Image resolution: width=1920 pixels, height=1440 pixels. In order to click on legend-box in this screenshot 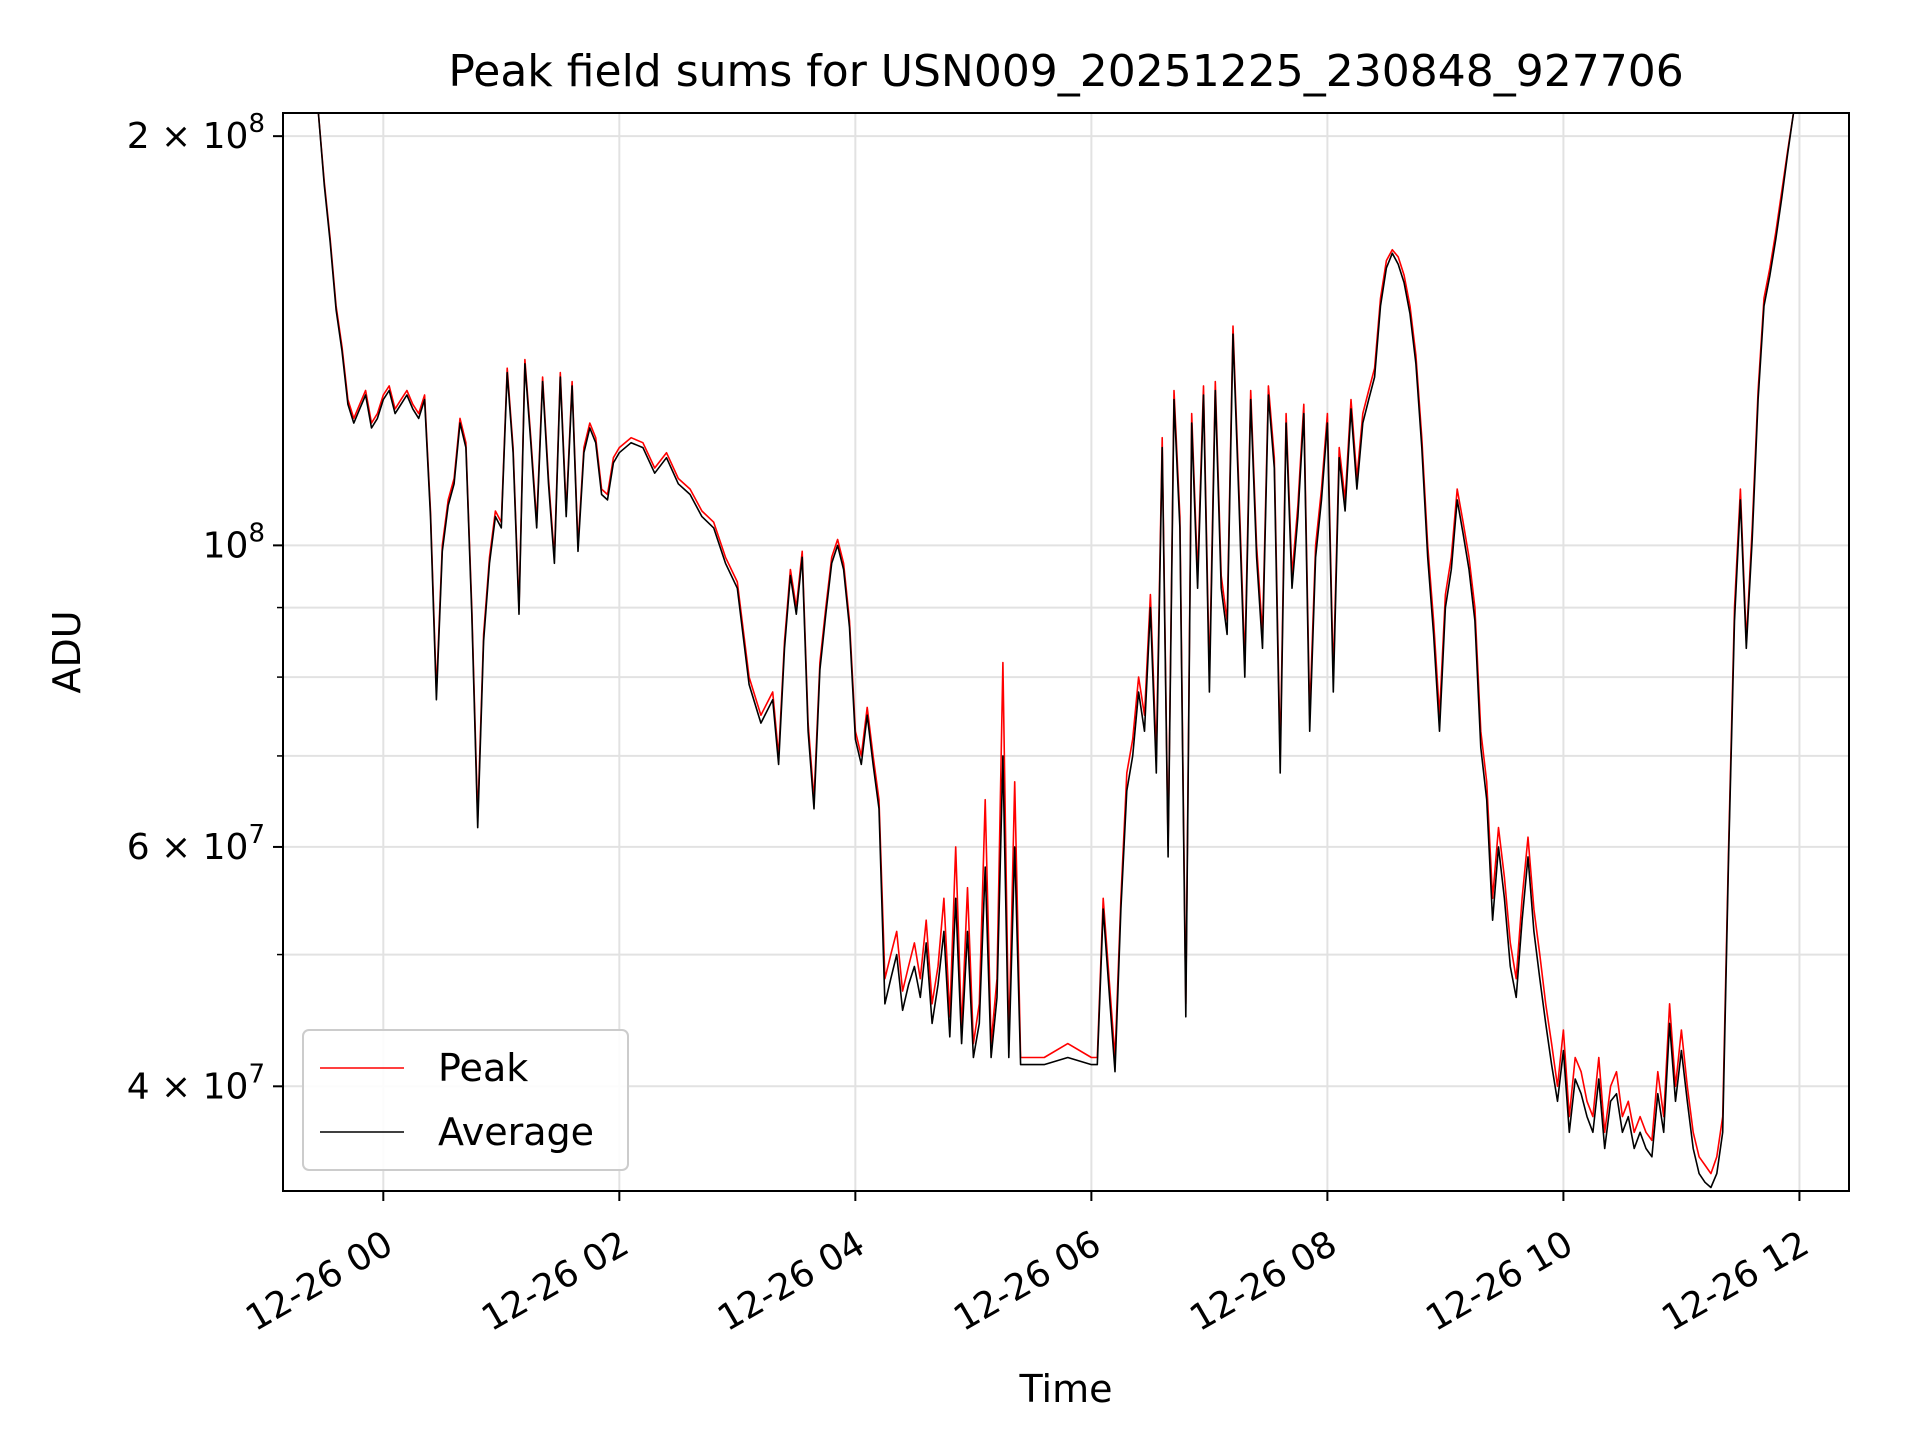, I will do `click(465, 1100)`.